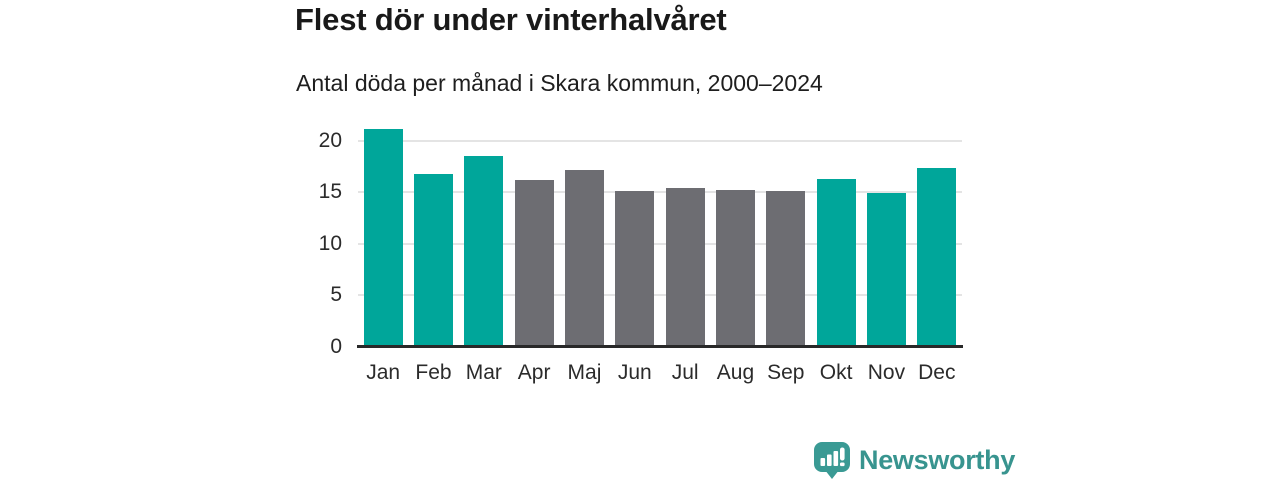 The image size is (1280, 480). Describe the element at coordinates (383, 372) in the screenshot. I see `x-tick-label-jan: Jan` at that location.